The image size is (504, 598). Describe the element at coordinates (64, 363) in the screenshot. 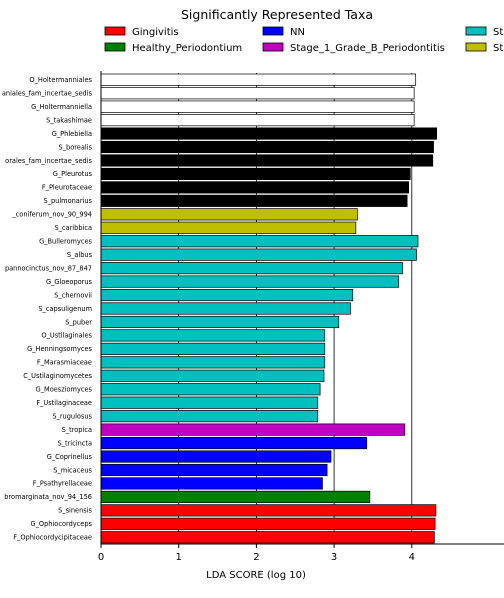

I see `y-tick-label-21: F_Marasmiaceae` at that location.